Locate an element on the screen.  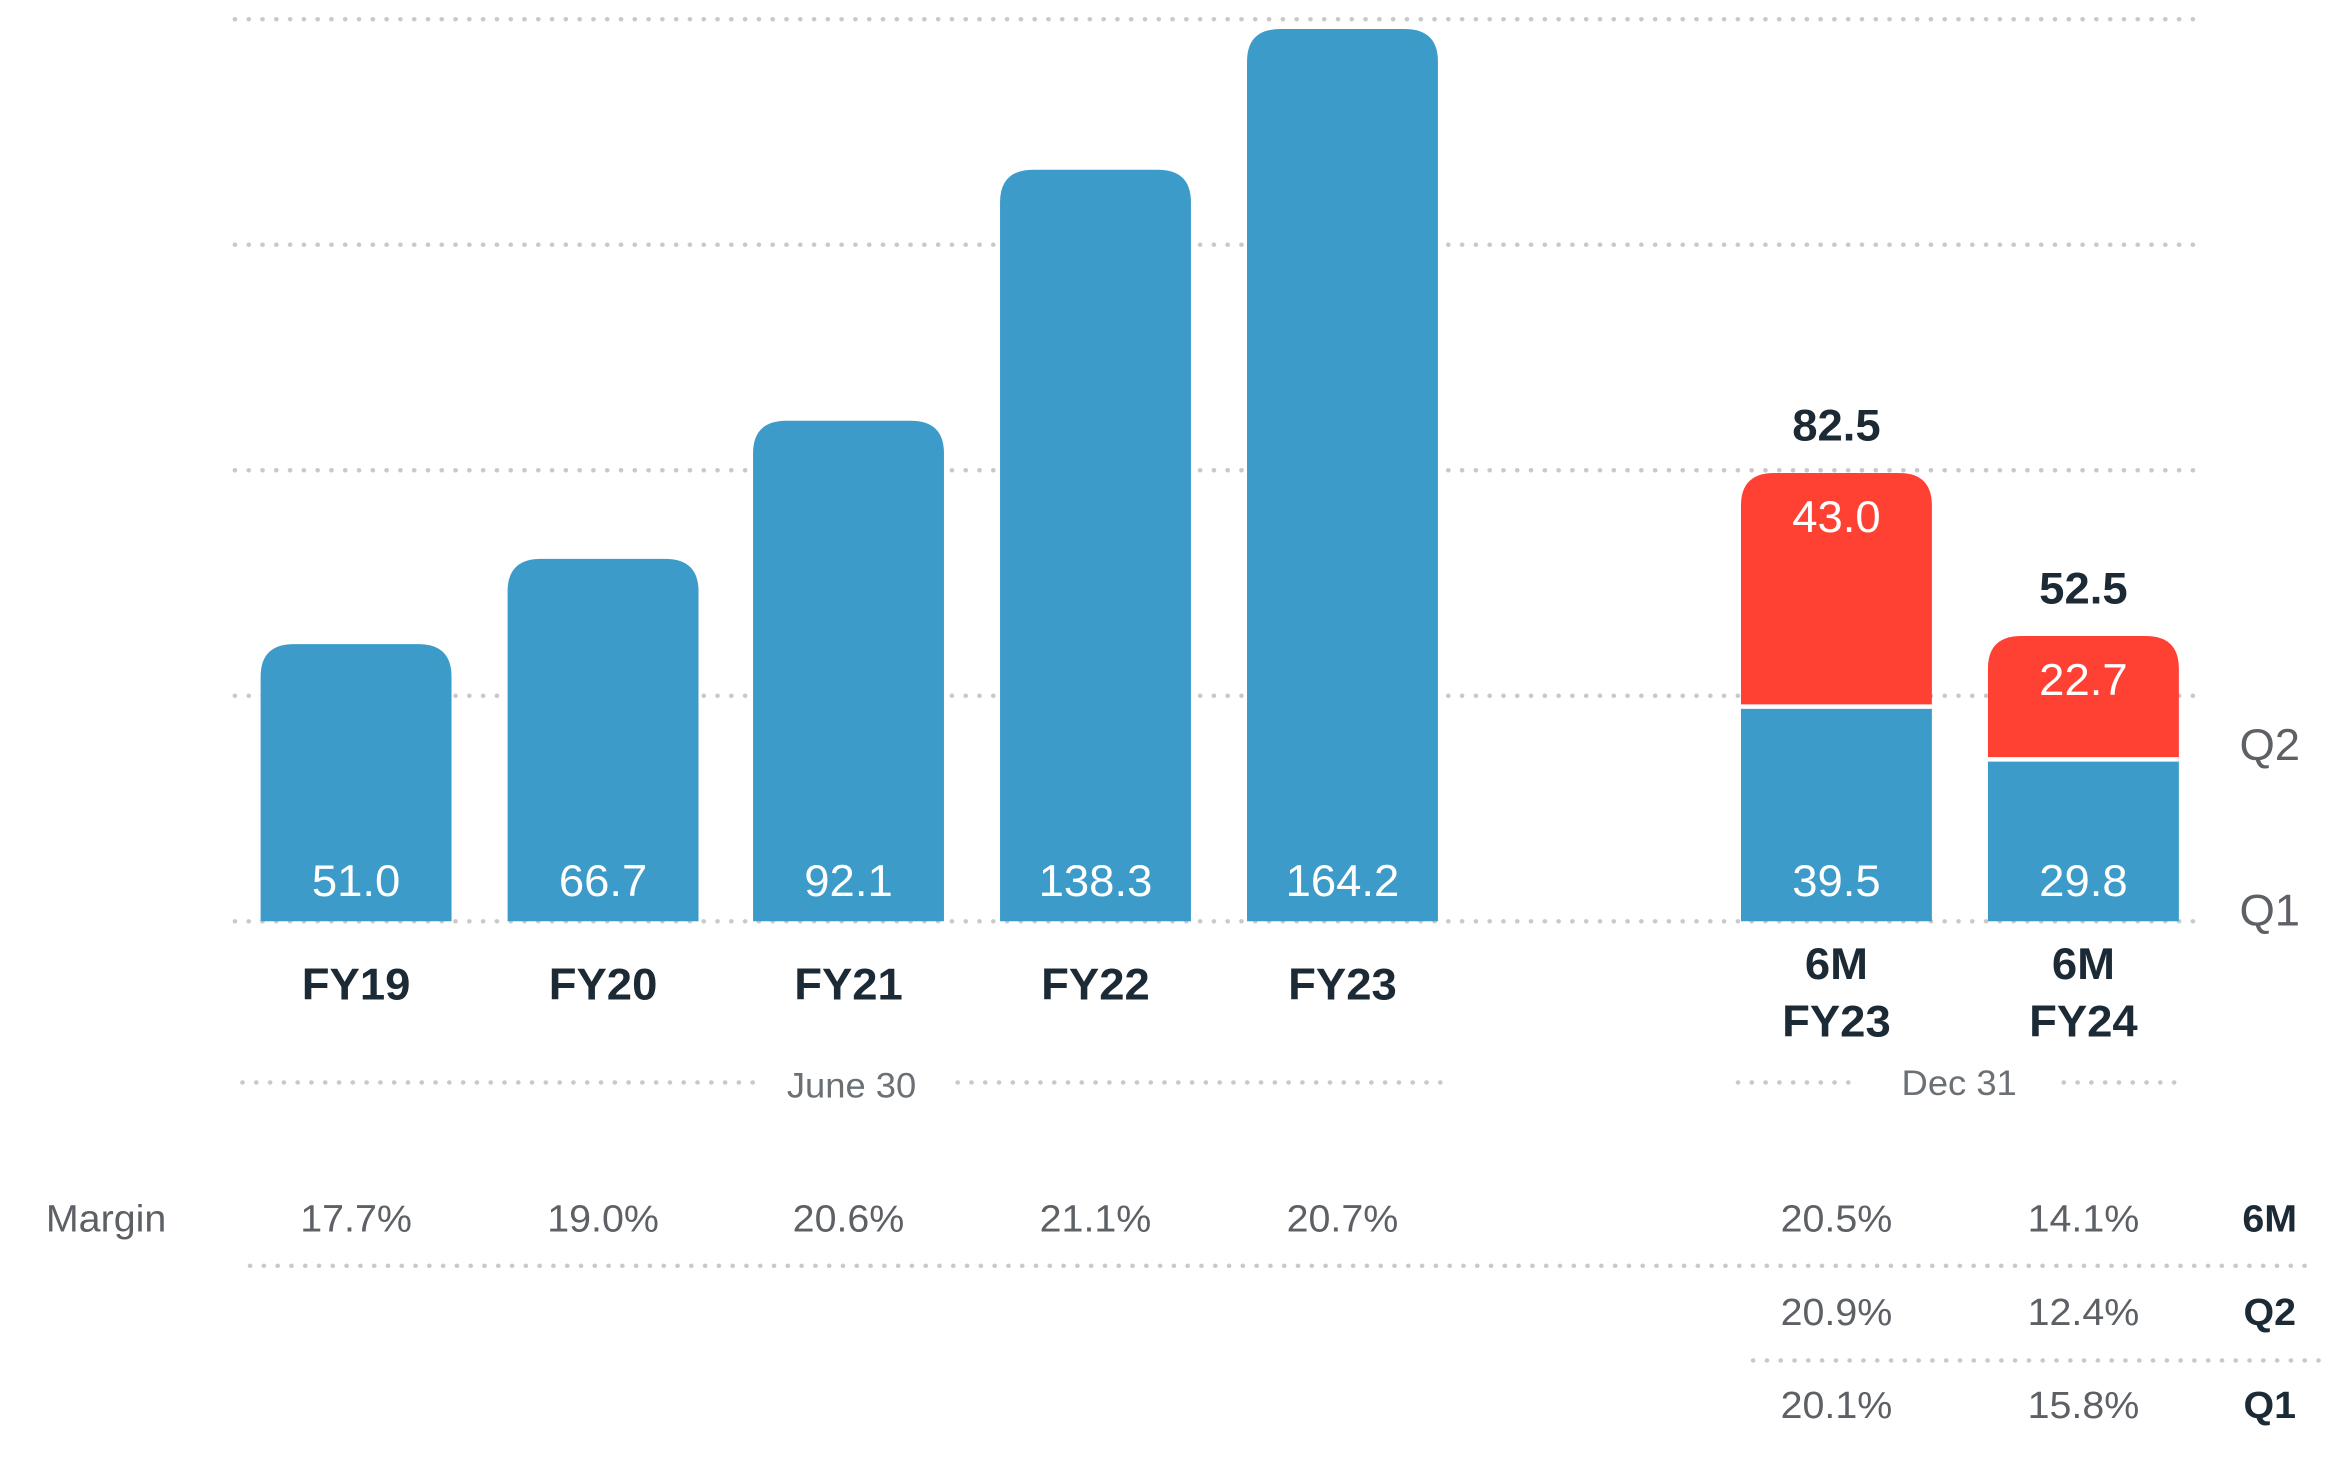
margin-value: 19.0% is located at coordinates (603, 1219).